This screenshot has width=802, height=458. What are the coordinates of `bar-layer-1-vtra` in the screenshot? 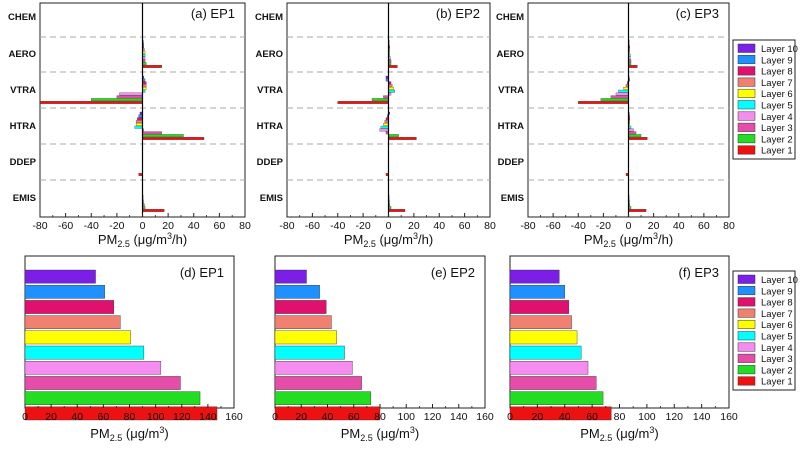 It's located at (603, 102).